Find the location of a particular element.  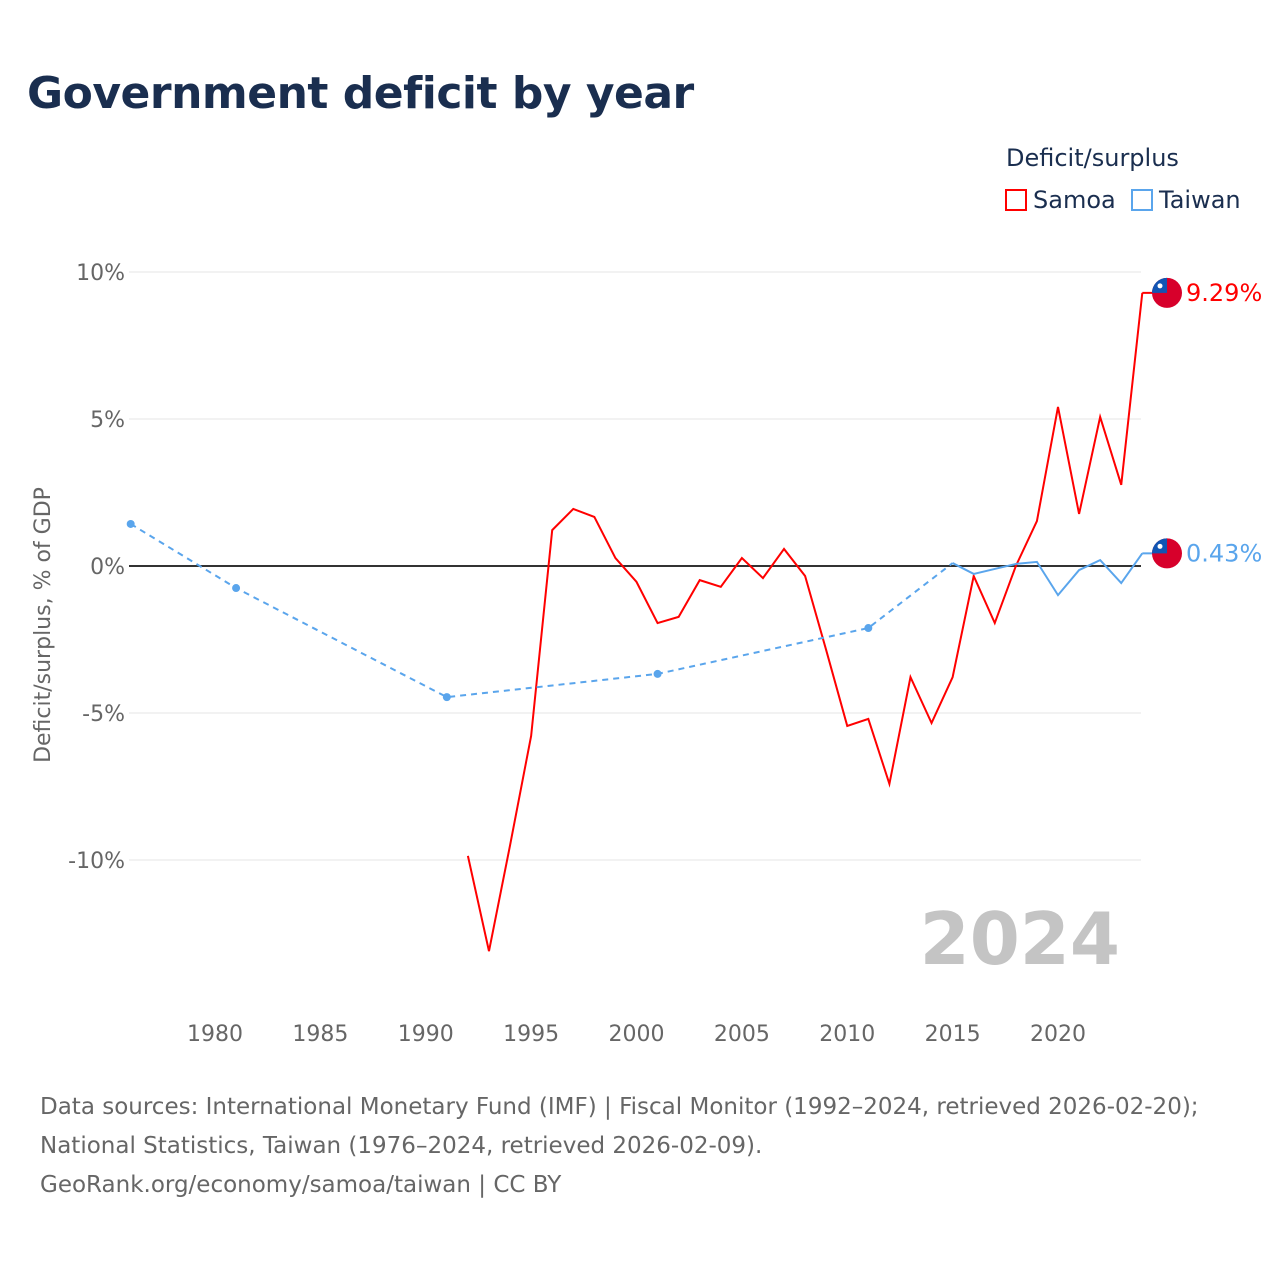

taiwan-line is located at coordinates (1048, 574).